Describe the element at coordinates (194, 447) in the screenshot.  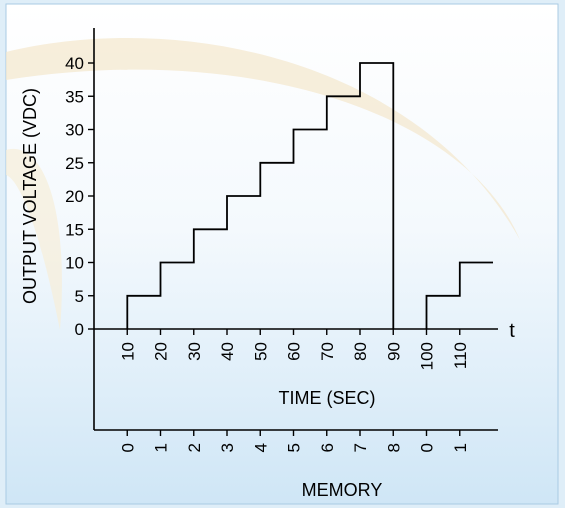
I see `memory-tick-label: 2` at that location.